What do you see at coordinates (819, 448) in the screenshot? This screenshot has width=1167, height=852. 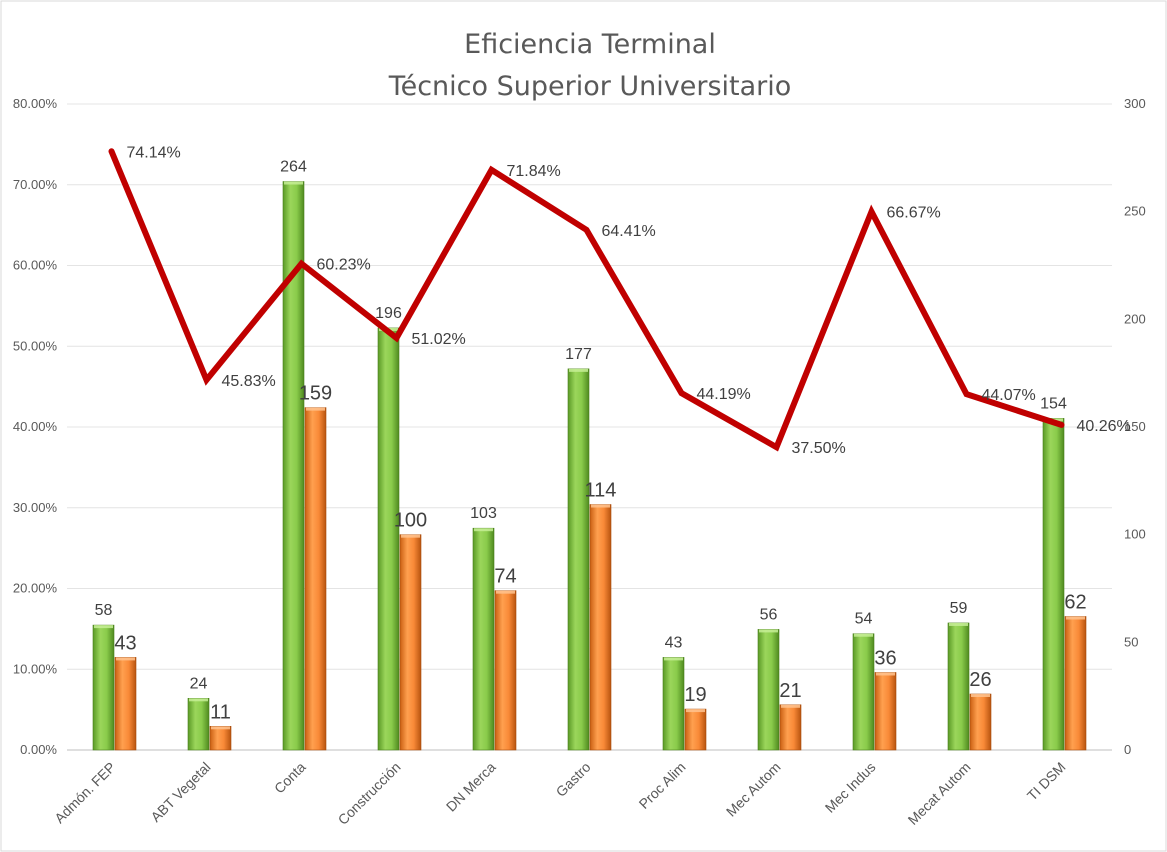 I see `line-point-label: 37.50%` at bounding box center [819, 448].